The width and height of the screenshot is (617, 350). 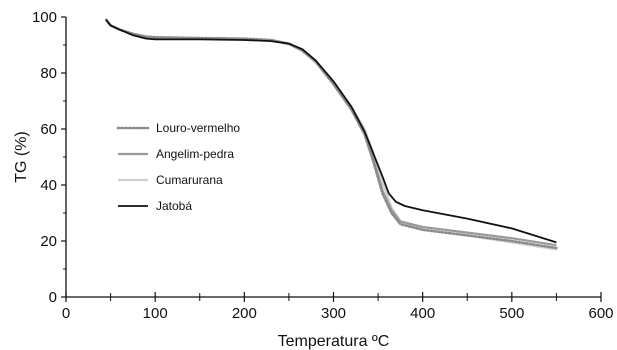 I want to click on x-tick-label: 0, so click(x=66, y=313).